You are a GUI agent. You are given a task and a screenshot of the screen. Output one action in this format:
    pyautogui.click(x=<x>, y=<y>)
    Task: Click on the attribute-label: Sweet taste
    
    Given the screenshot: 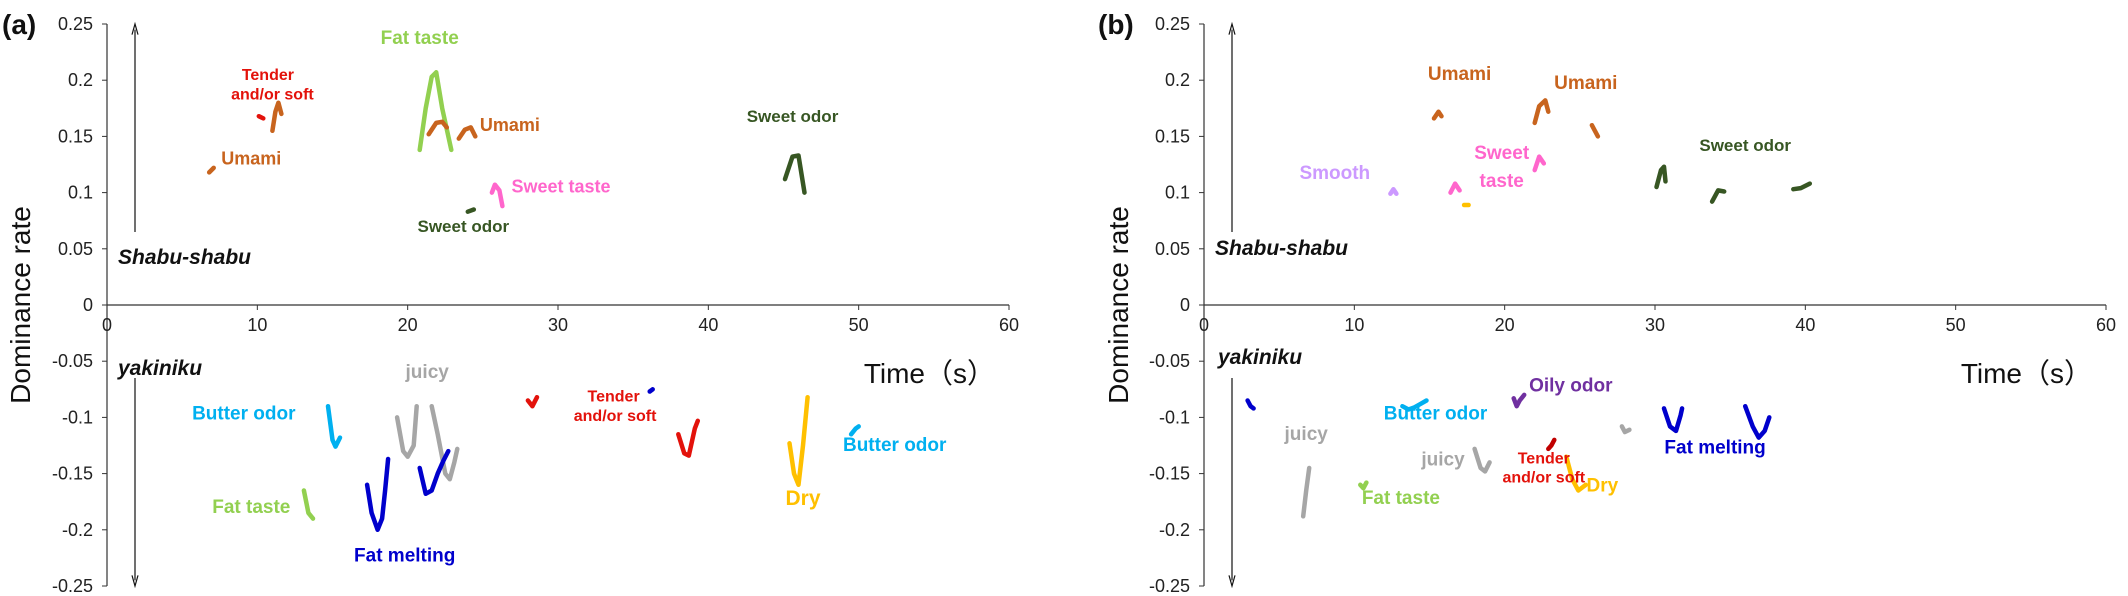 What is the action you would take?
    pyautogui.click(x=560, y=187)
    